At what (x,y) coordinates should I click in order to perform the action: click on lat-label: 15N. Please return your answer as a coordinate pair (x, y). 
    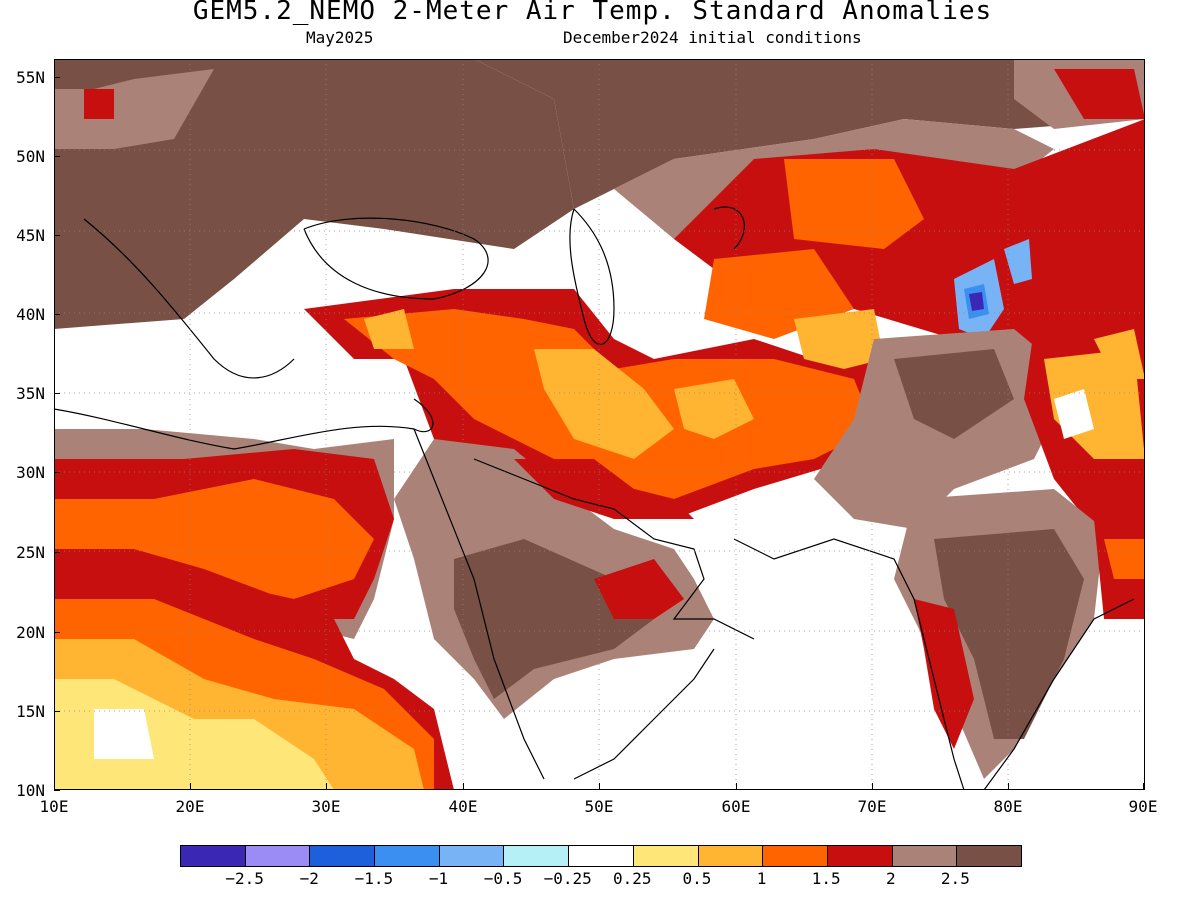
    Looking at the image, I should click on (30, 711).